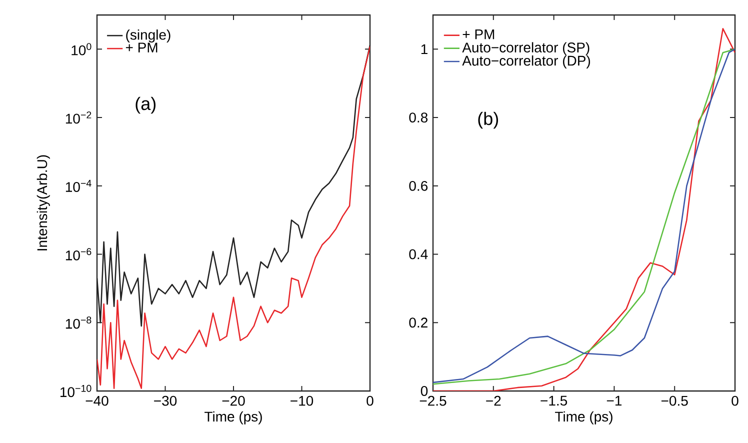 The height and width of the screenshot is (443, 748). Describe the element at coordinates (302, 401) in the screenshot. I see `x-tick-label: −10` at that location.